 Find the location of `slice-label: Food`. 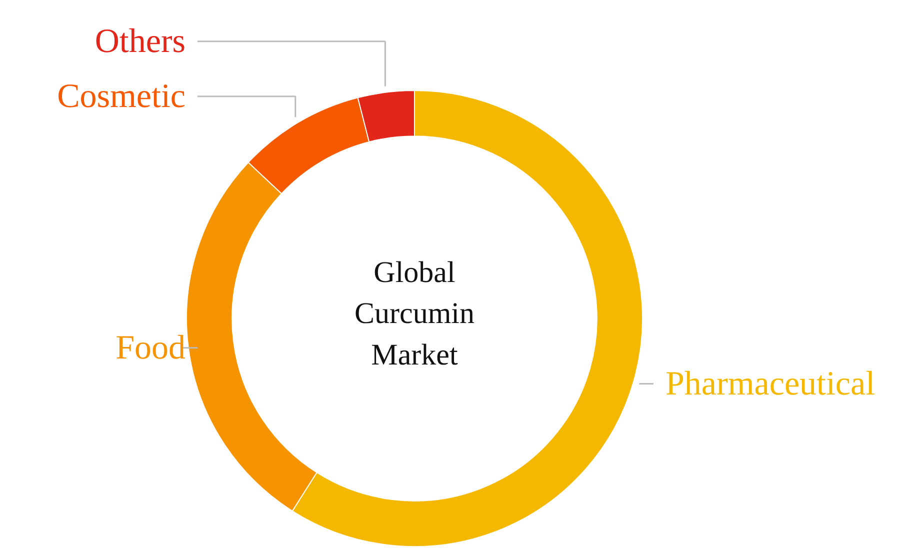

slice-label: Food is located at coordinates (151, 347).